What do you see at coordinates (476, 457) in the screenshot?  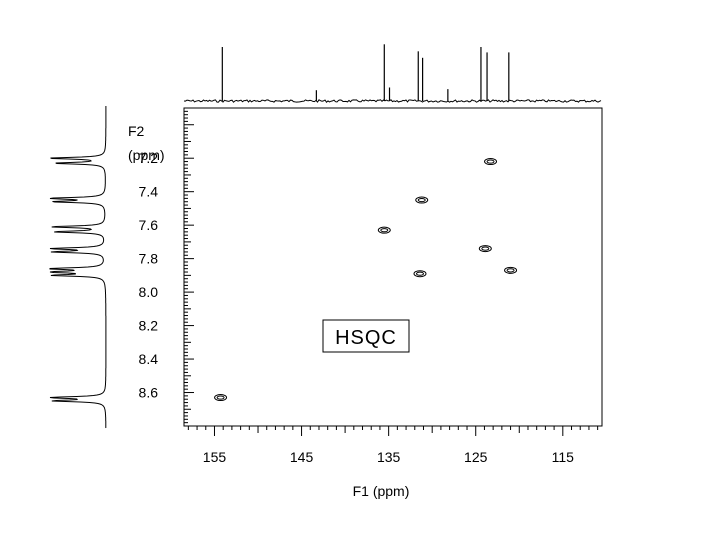 I see `x-tick-label: 125` at bounding box center [476, 457].